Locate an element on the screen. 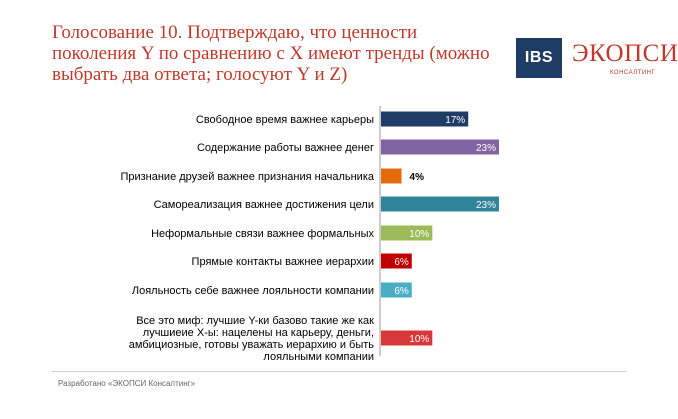  bar-value-label: 17% is located at coordinates (455, 120).